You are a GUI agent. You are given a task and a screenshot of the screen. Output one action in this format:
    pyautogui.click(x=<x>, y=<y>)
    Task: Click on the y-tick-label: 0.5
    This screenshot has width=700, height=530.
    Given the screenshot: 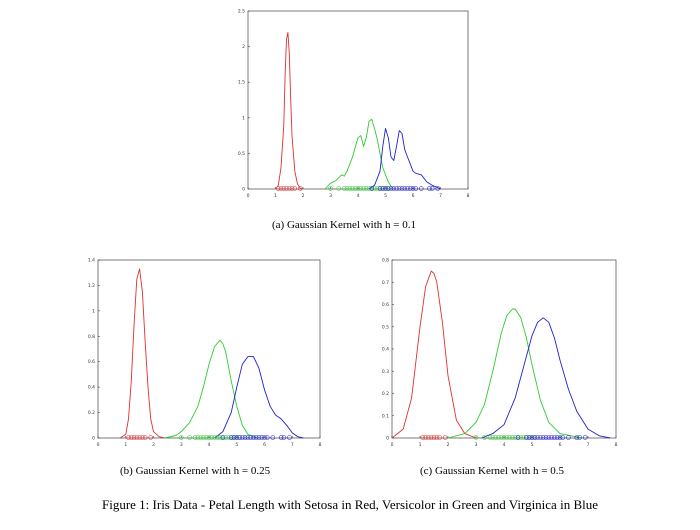 What is the action you would take?
    pyautogui.click(x=385, y=327)
    